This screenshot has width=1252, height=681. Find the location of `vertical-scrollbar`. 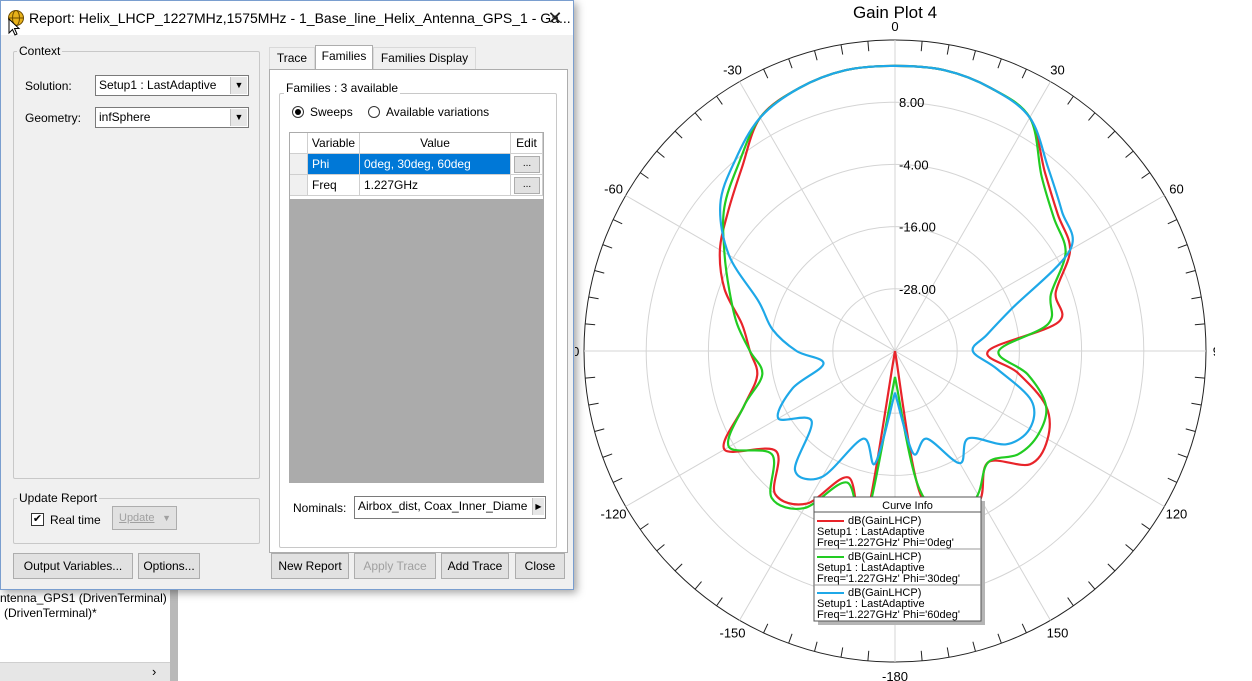

vertical-scrollbar is located at coordinates (174, 620).